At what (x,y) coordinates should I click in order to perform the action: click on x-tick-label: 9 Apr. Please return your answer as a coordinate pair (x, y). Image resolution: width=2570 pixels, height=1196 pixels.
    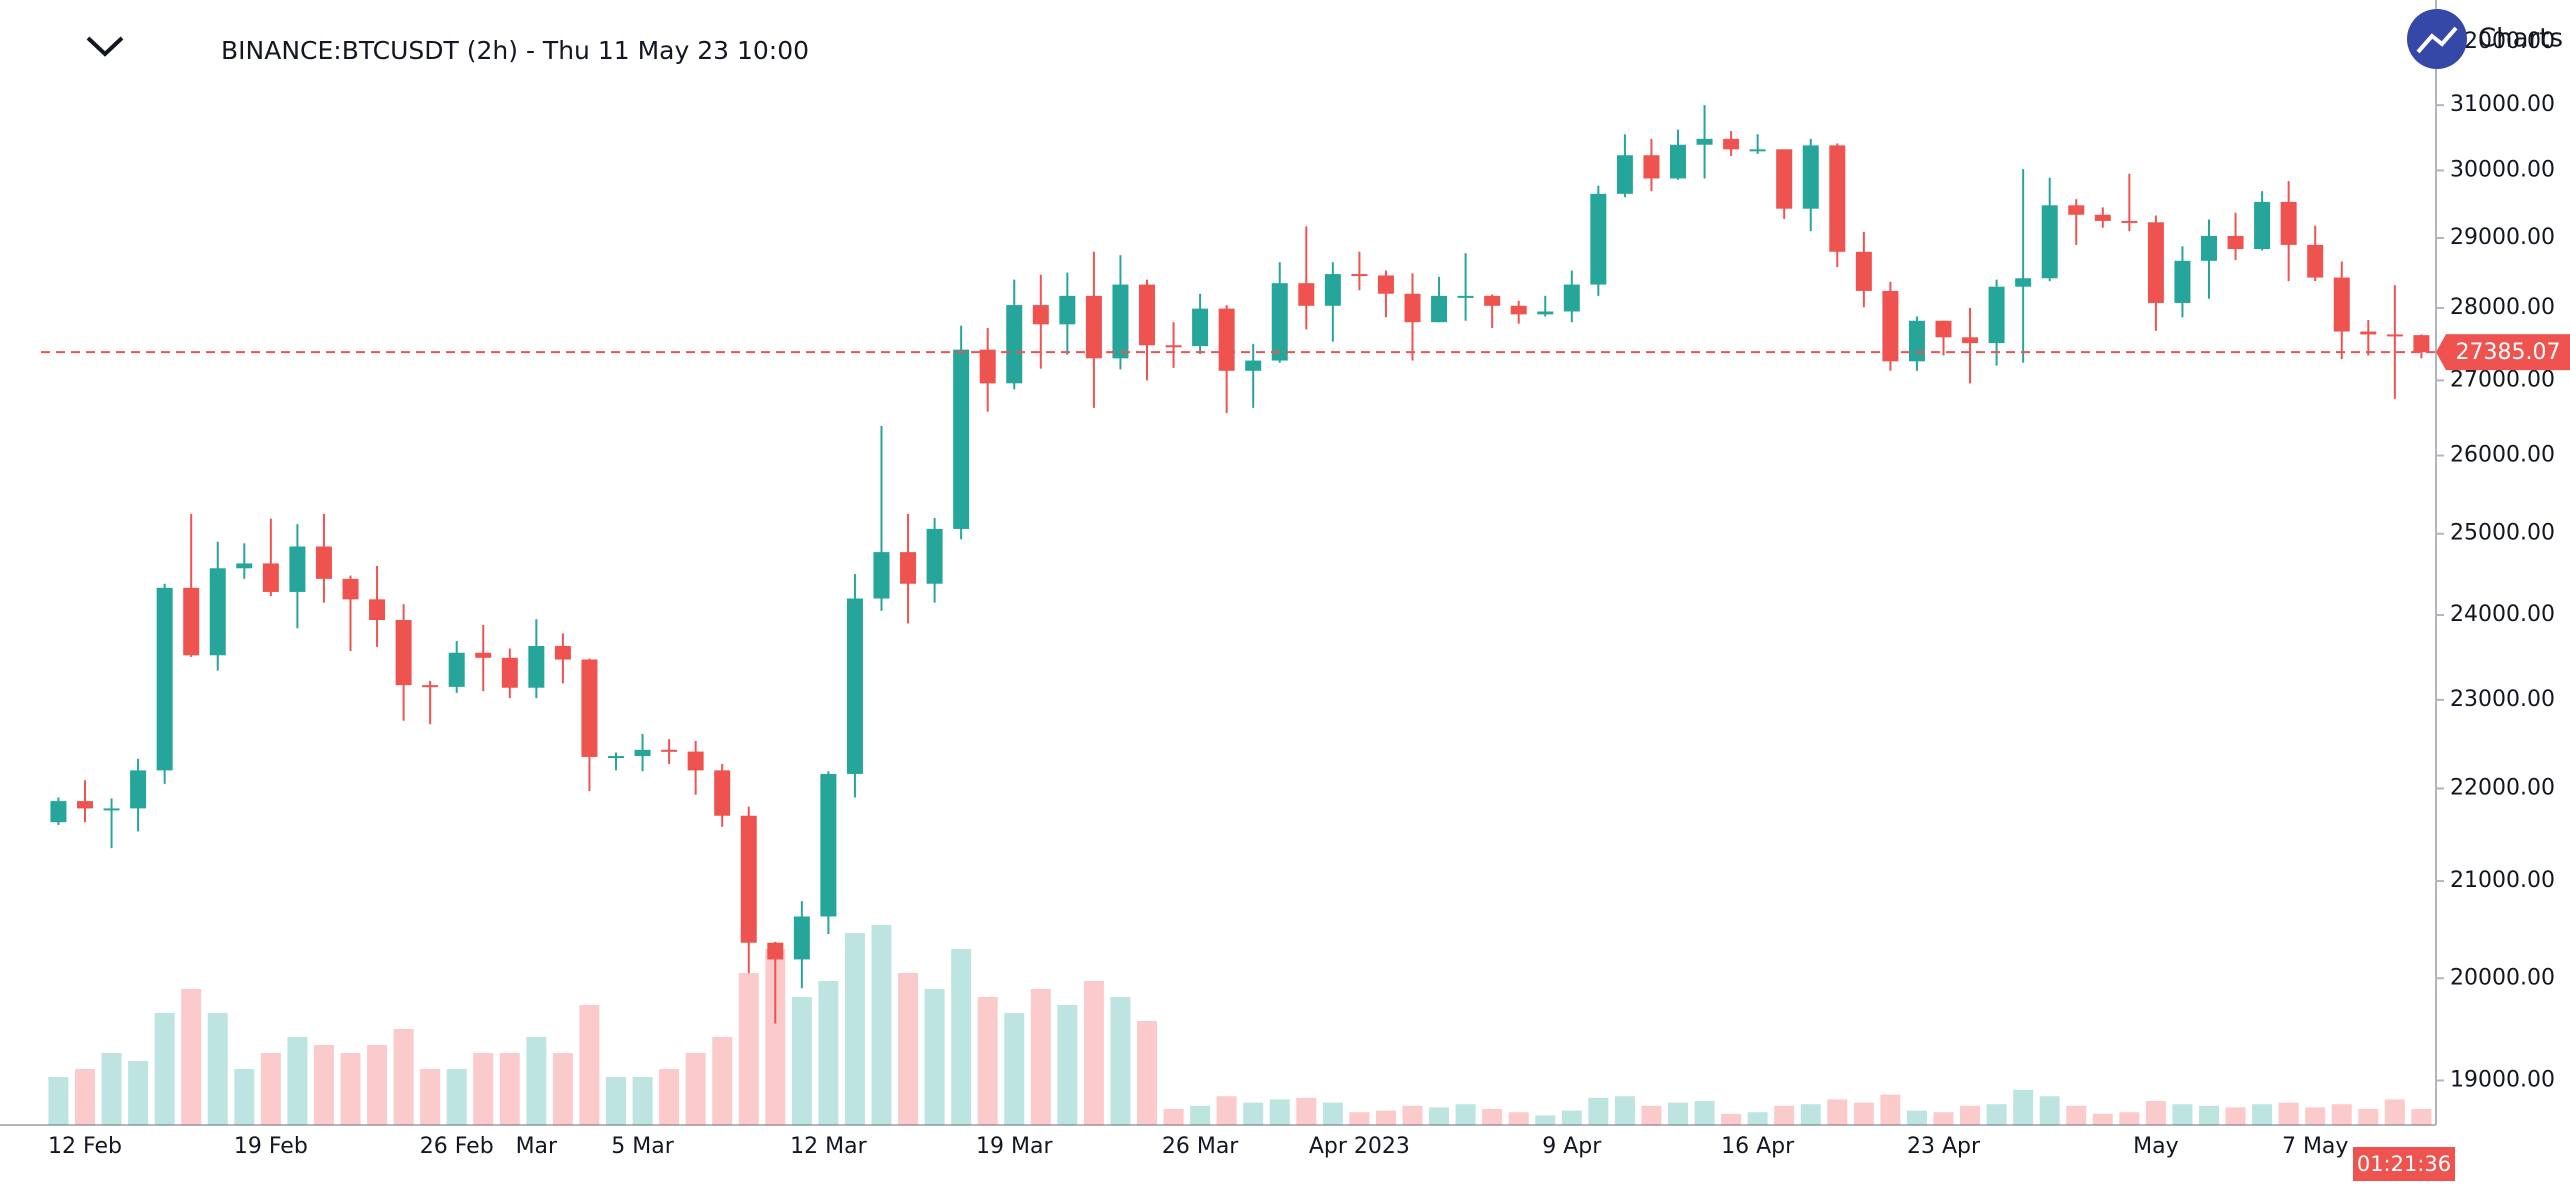
    Looking at the image, I should click on (1572, 1146).